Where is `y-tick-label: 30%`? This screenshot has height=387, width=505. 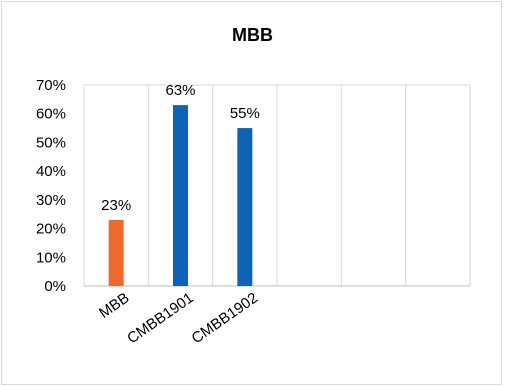
y-tick-label: 30% is located at coordinates (51, 200).